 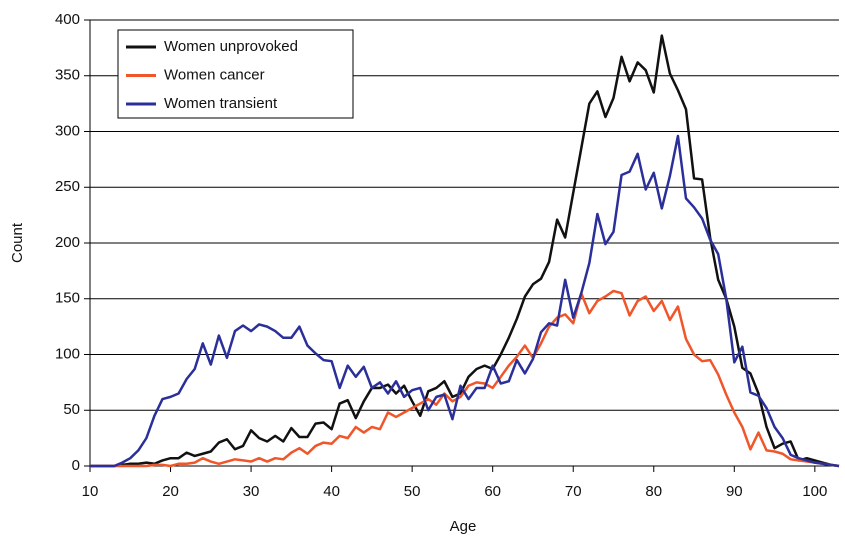 What do you see at coordinates (90, 491) in the screenshot?
I see `x-tick-label: 10` at bounding box center [90, 491].